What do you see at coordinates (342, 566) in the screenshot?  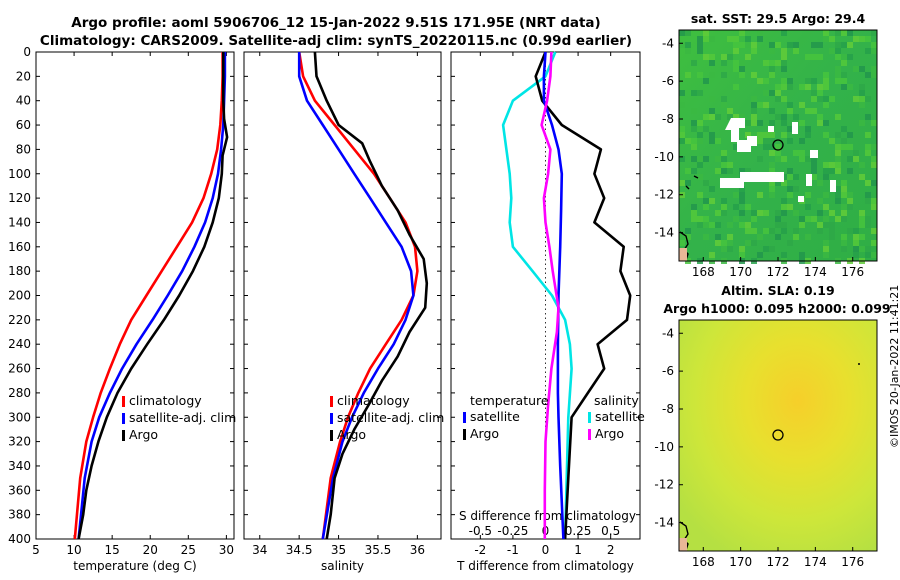 I see `x-axis-label: salinity` at bounding box center [342, 566].